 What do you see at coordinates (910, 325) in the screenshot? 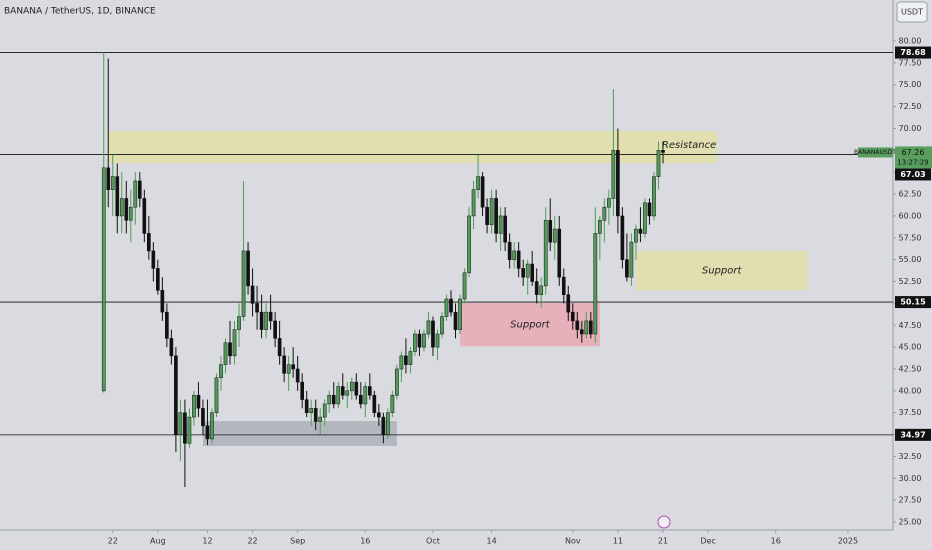
I see `y-tick-label: 47.50` at bounding box center [910, 325].